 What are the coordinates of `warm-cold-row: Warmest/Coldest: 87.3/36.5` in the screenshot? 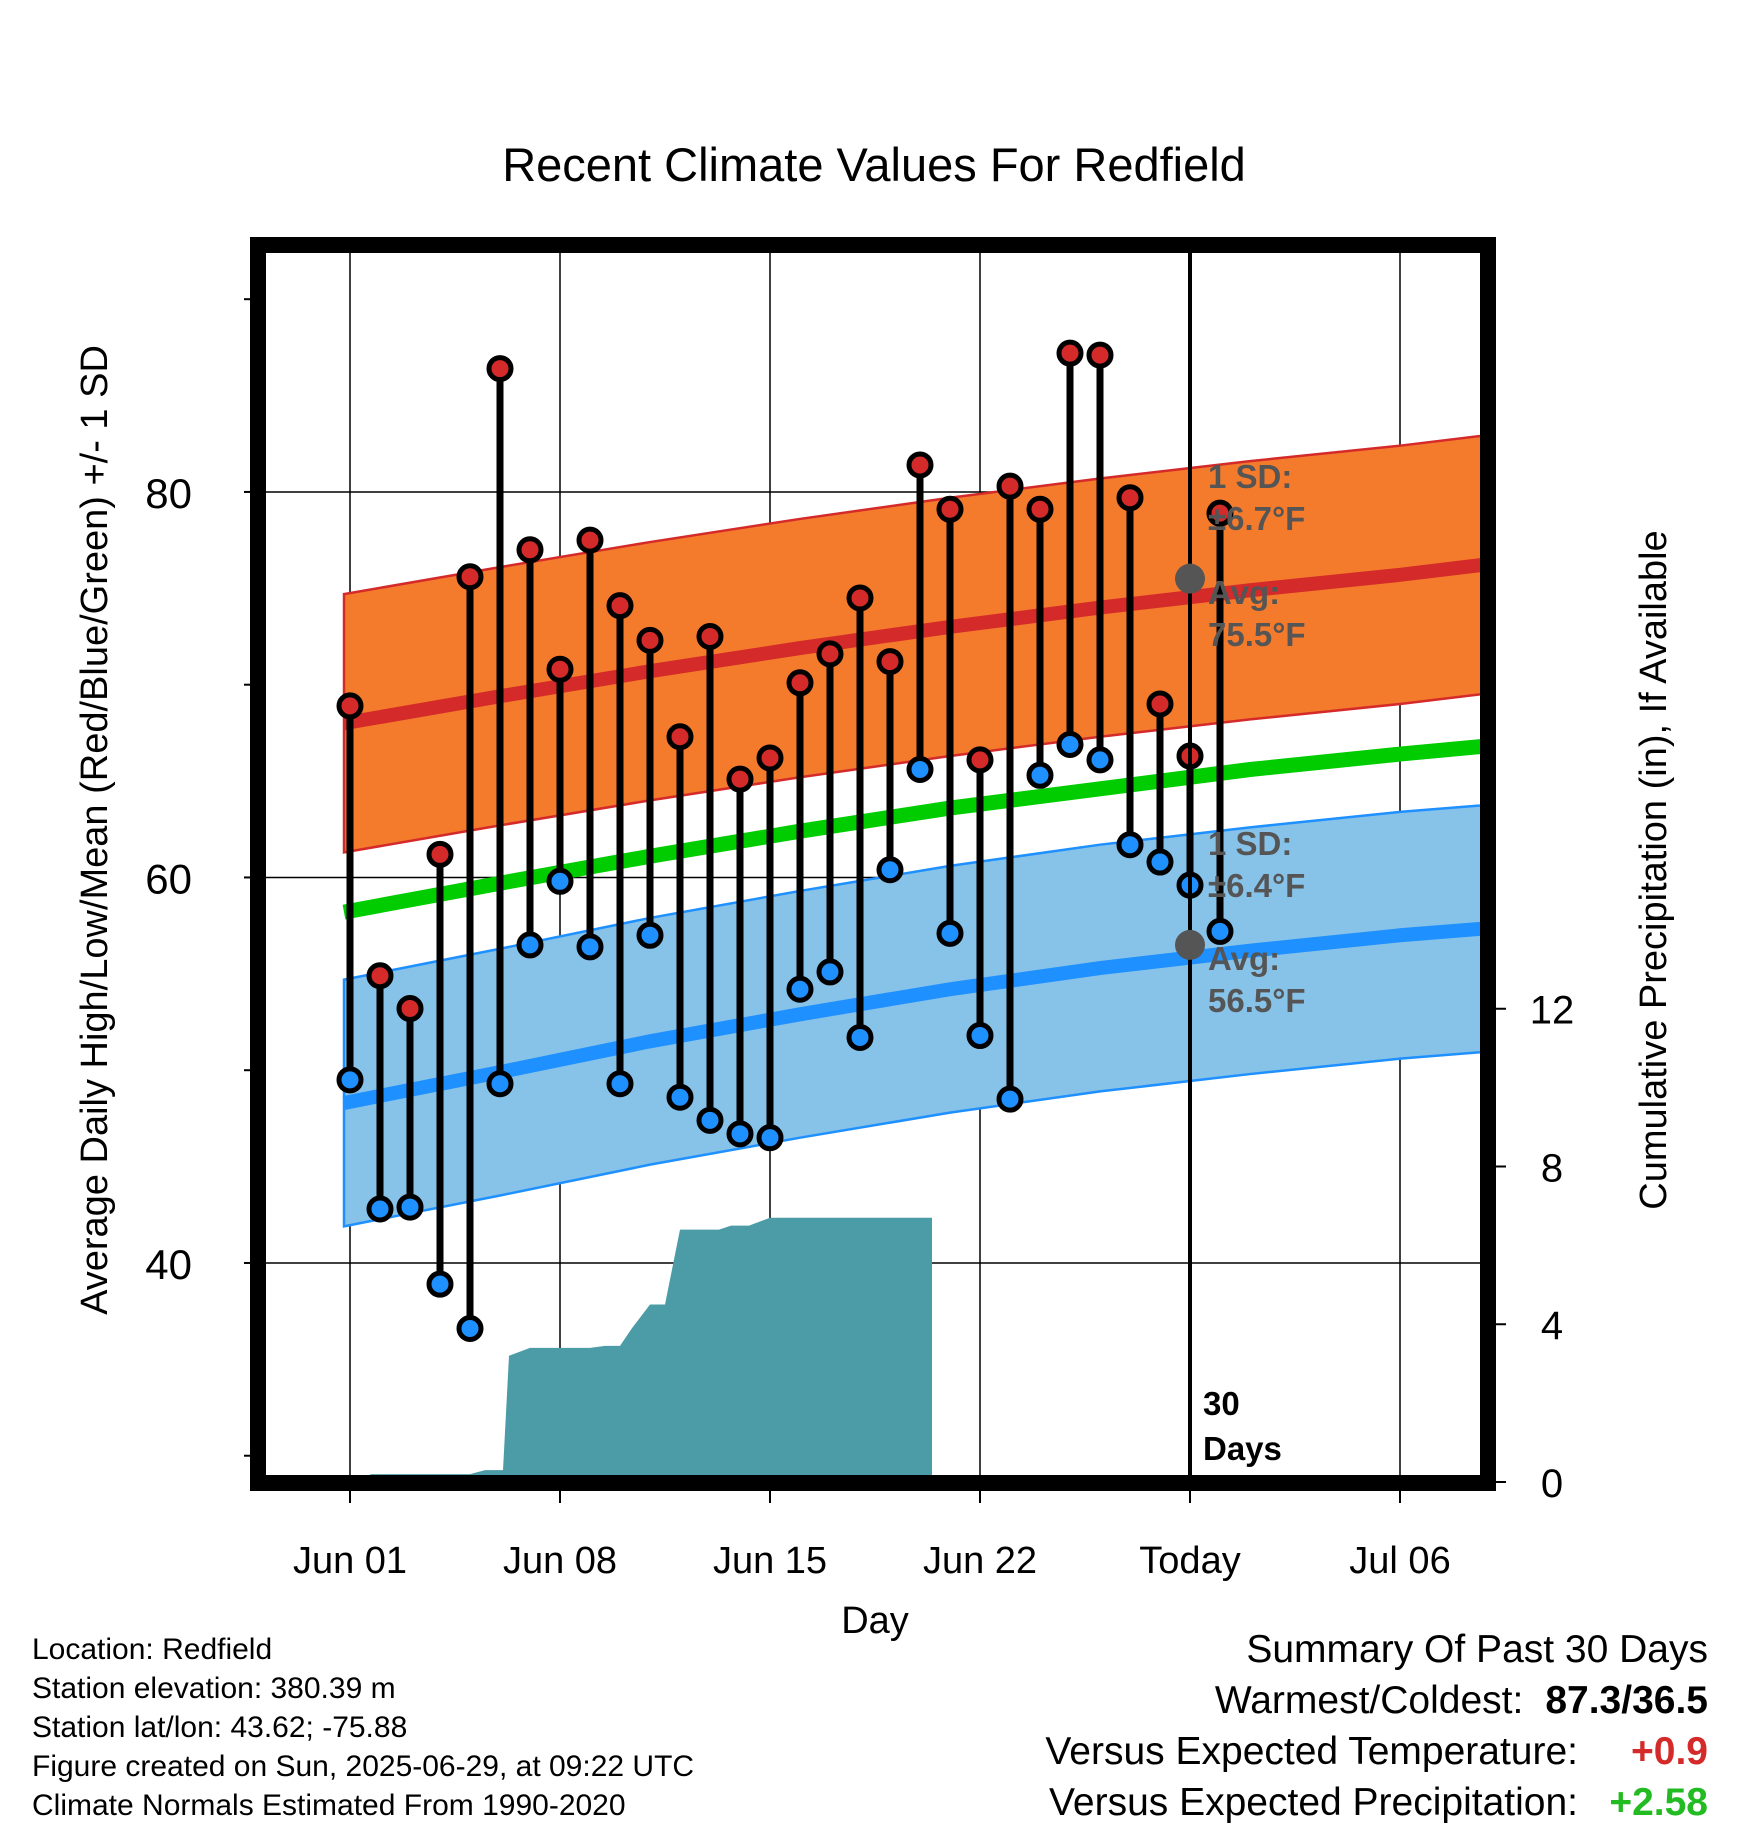 It's located at (1258, 1700).